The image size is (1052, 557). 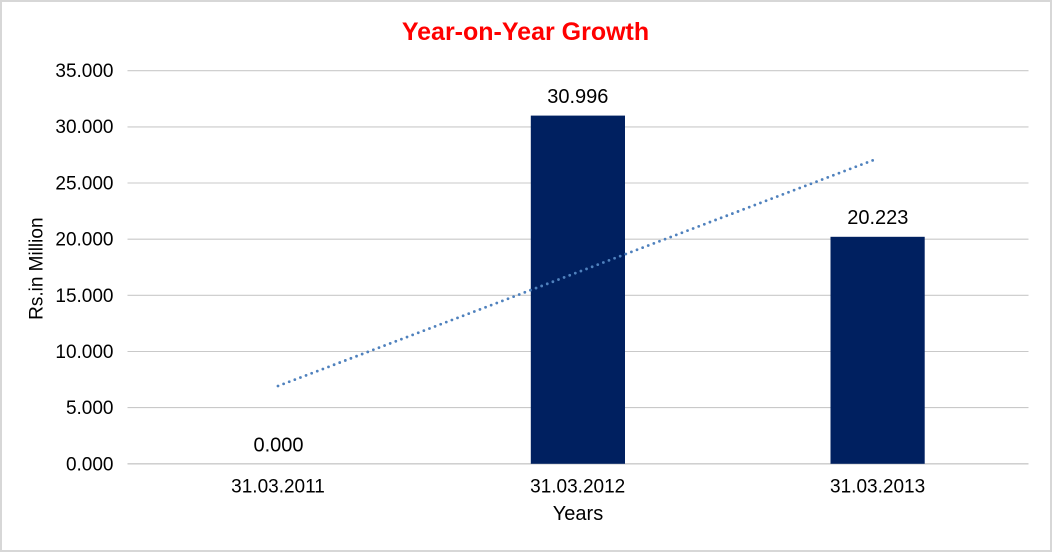 What do you see at coordinates (84, 352) in the screenshot?
I see `svg-text: 10.000` at bounding box center [84, 352].